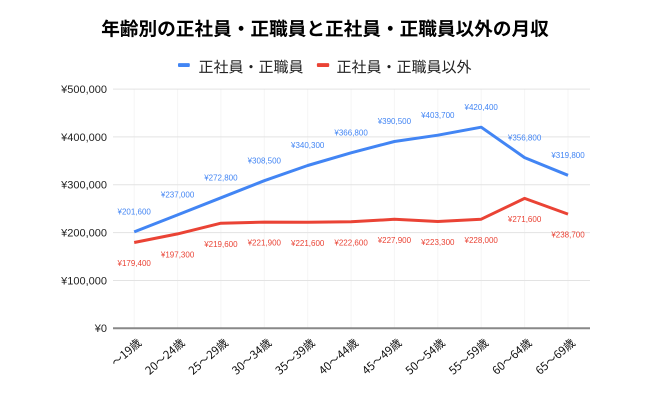 The image size is (650, 400). Describe the element at coordinates (350, 242) in the screenshot. I see `svg-text: ¥222,600` at that location.